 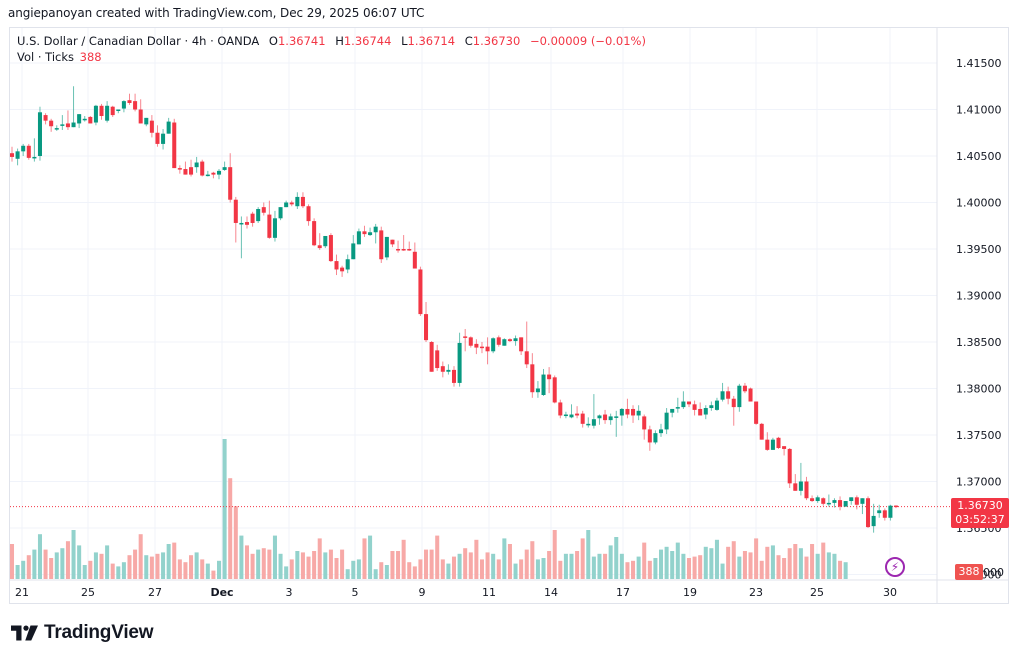 What do you see at coordinates (155, 592) in the screenshot?
I see `time-axis-label: 27` at bounding box center [155, 592].